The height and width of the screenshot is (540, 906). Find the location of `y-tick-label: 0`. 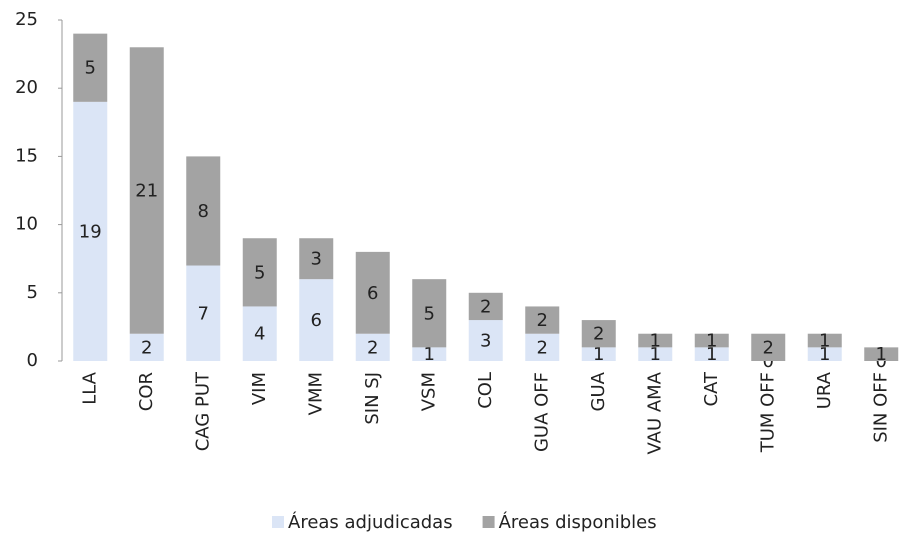

y-tick-label: 0 is located at coordinates (32, 360).